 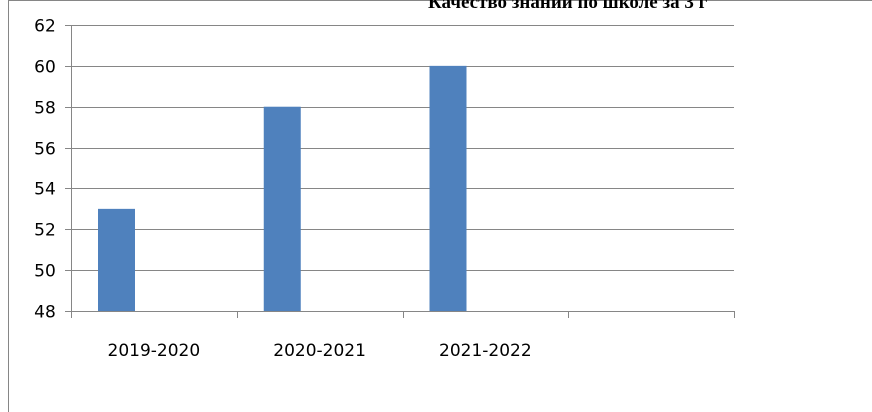 I want to click on y-tick-label: 48, so click(x=45, y=313).